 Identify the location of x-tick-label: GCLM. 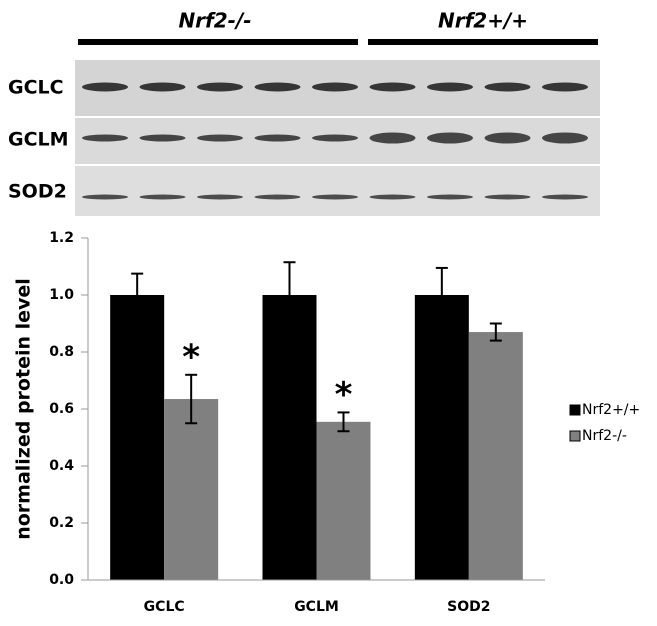
(316, 607).